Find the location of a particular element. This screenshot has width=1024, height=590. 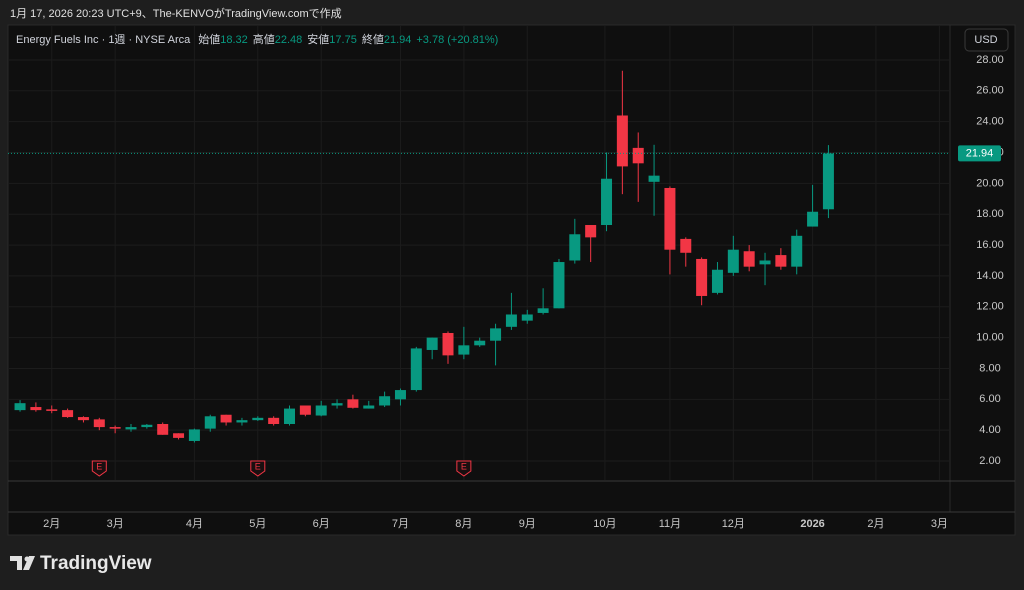

y-tick-label: 10.00 is located at coordinates (990, 338).